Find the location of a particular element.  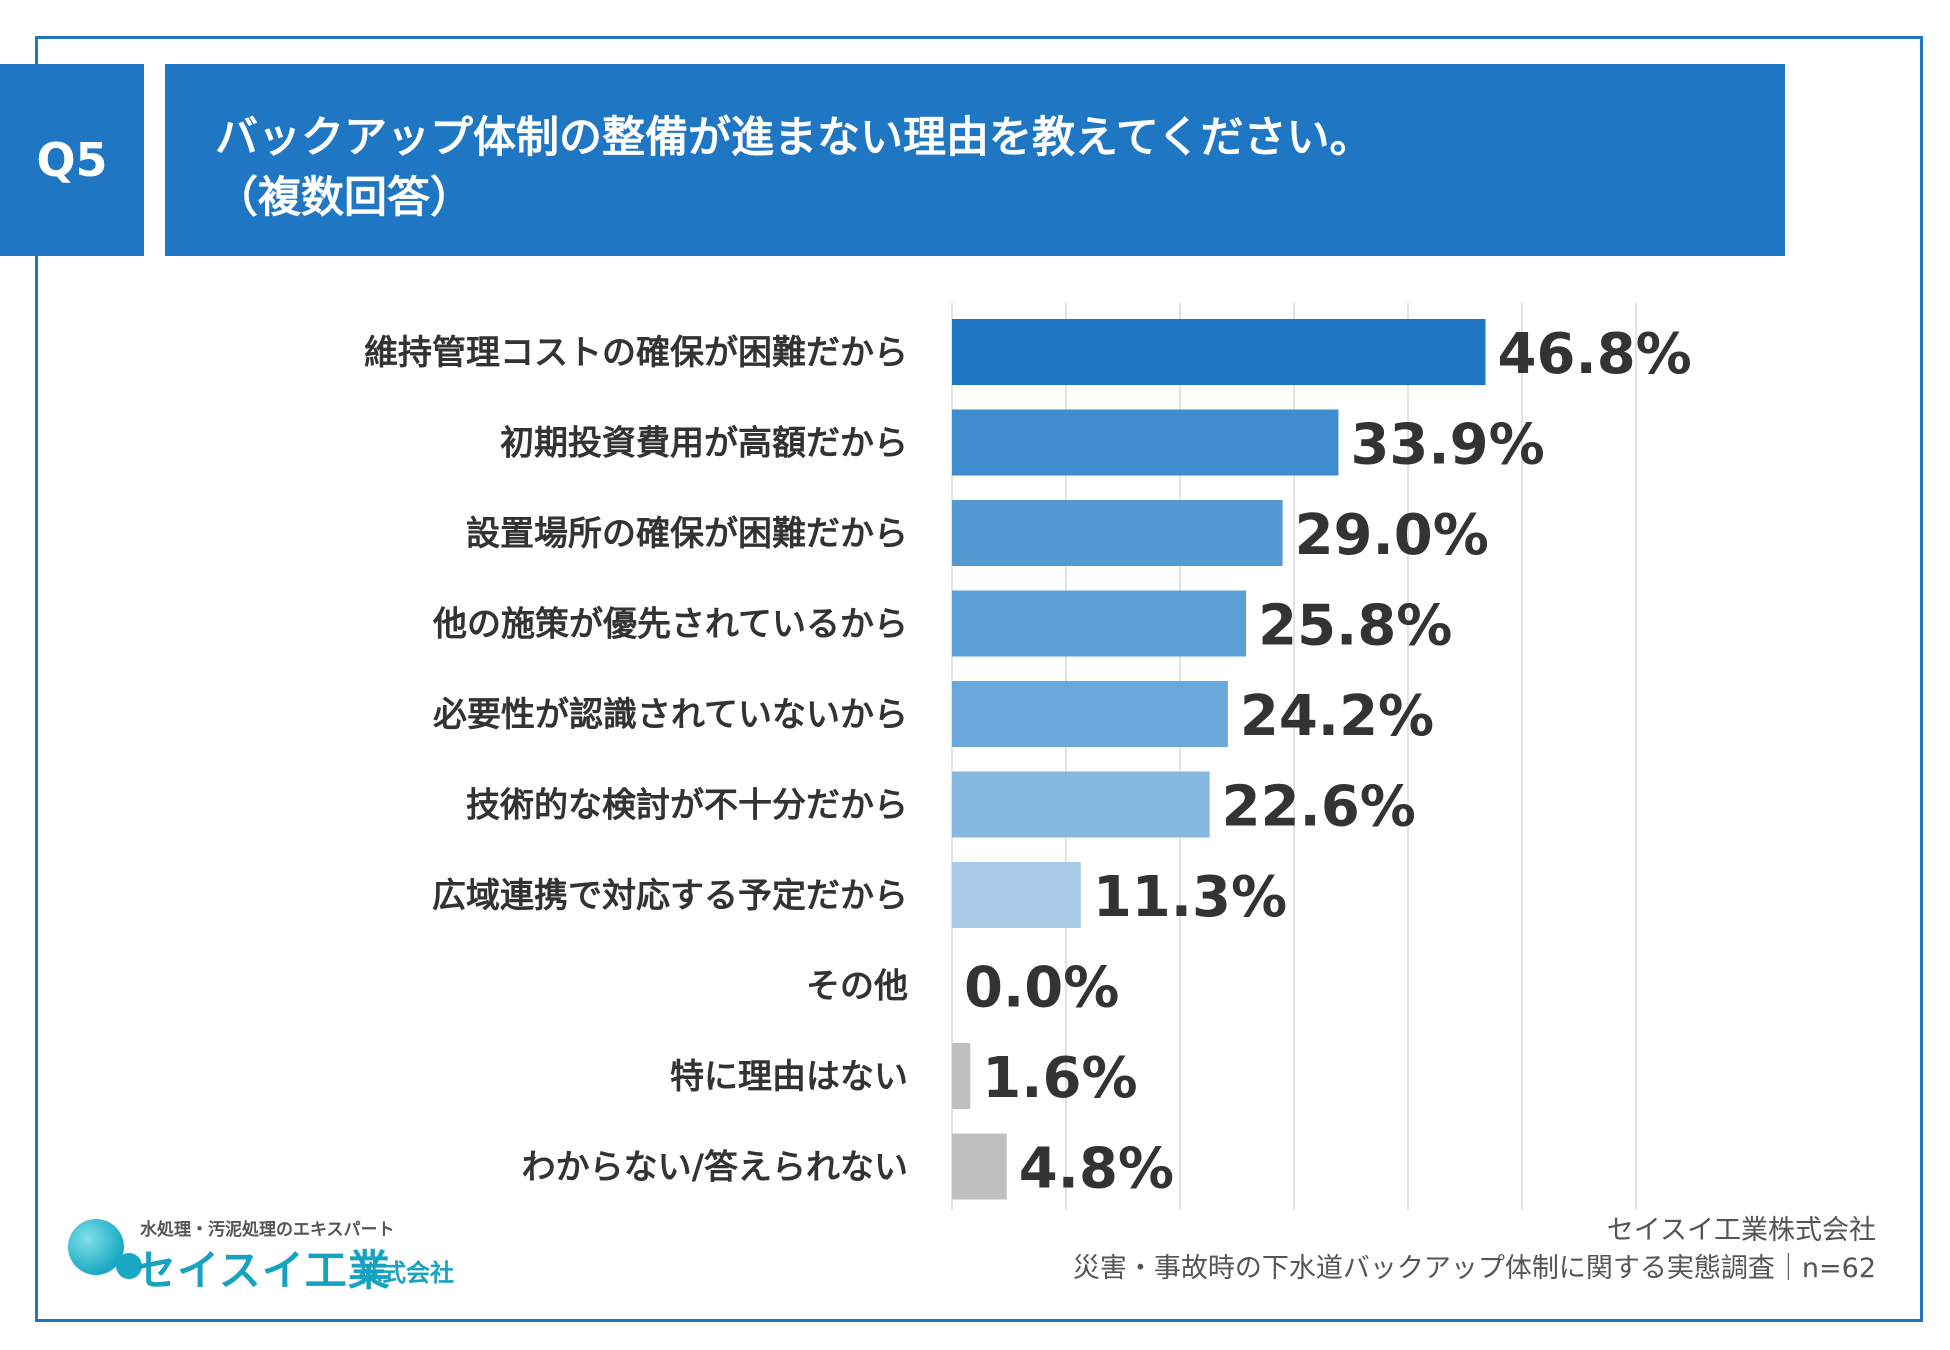

category-label: 技術的な検討が不十分だから is located at coordinates (687, 806).